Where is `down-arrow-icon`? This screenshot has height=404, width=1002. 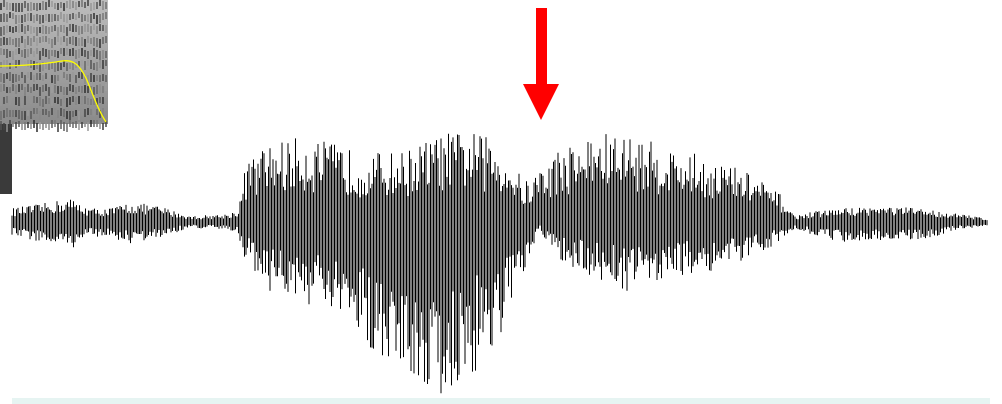 down-arrow-icon is located at coordinates (541, 64).